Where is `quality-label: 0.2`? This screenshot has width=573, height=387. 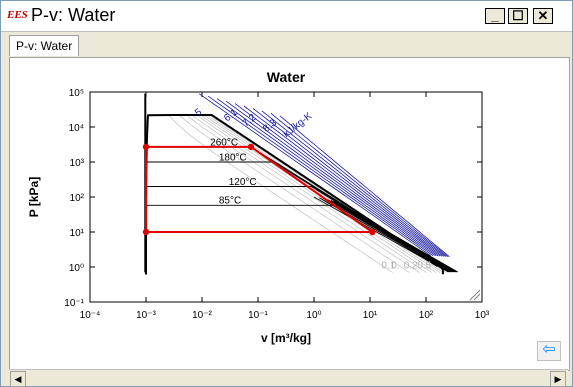 quality-label: 0.2 is located at coordinates (411, 266).